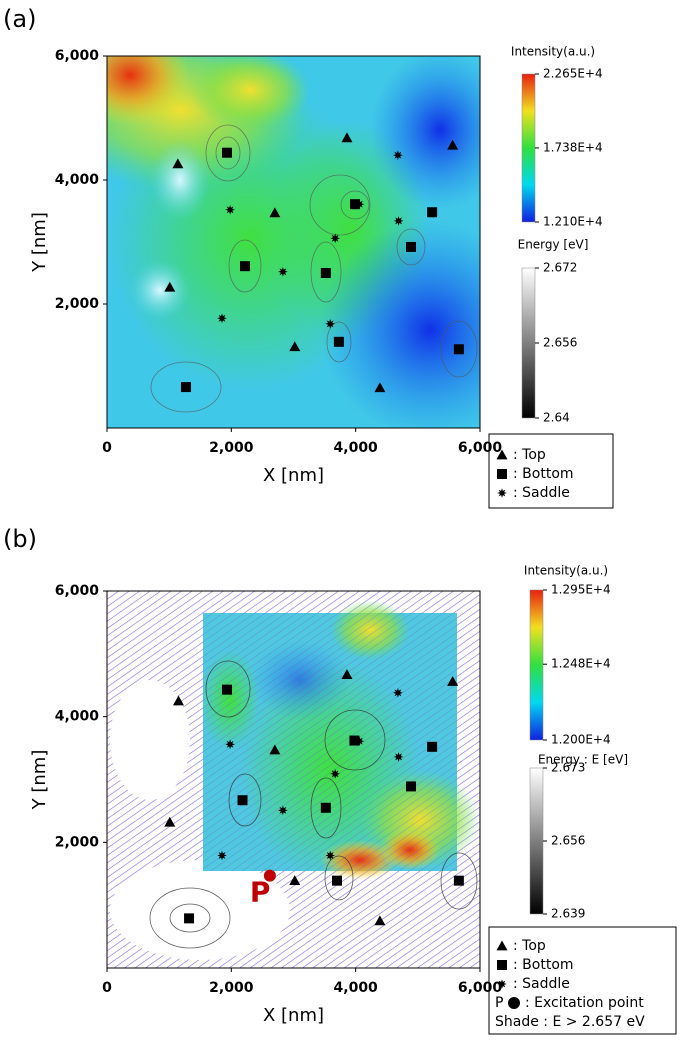 The width and height of the screenshot is (685, 1045). Describe the element at coordinates (20, 539) in the screenshot. I see `panel-label: (b)` at that location.